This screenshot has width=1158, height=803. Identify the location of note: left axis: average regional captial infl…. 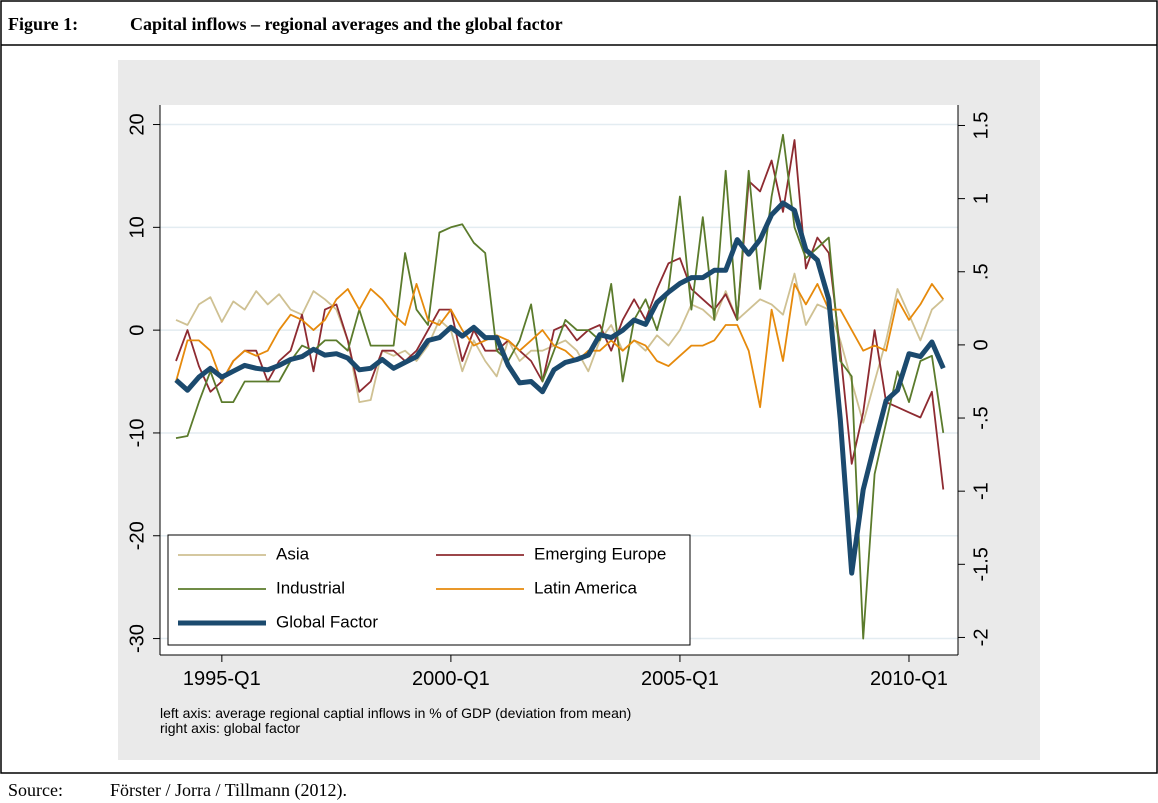
(395, 713).